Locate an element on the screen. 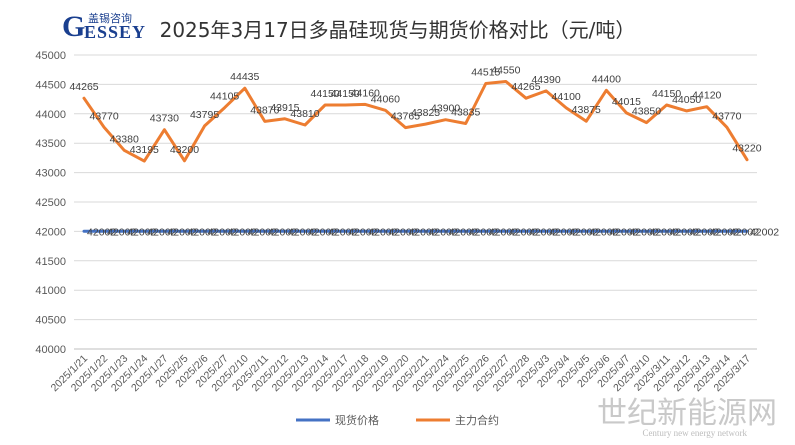 Image resolution: width=795 pixels, height=445 pixels. data-label: 44050 is located at coordinates (686, 100).